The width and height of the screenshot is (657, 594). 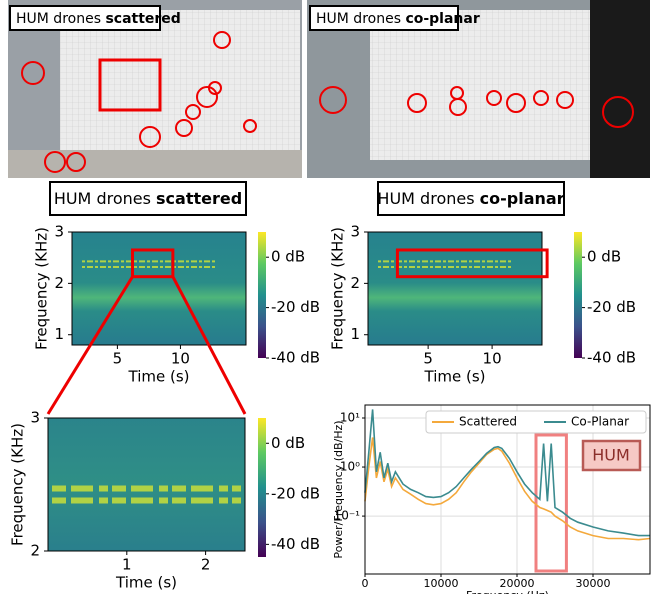 What do you see at coordinates (206, 565) in the screenshot?
I see `x-tick-label: 2` at bounding box center [206, 565].